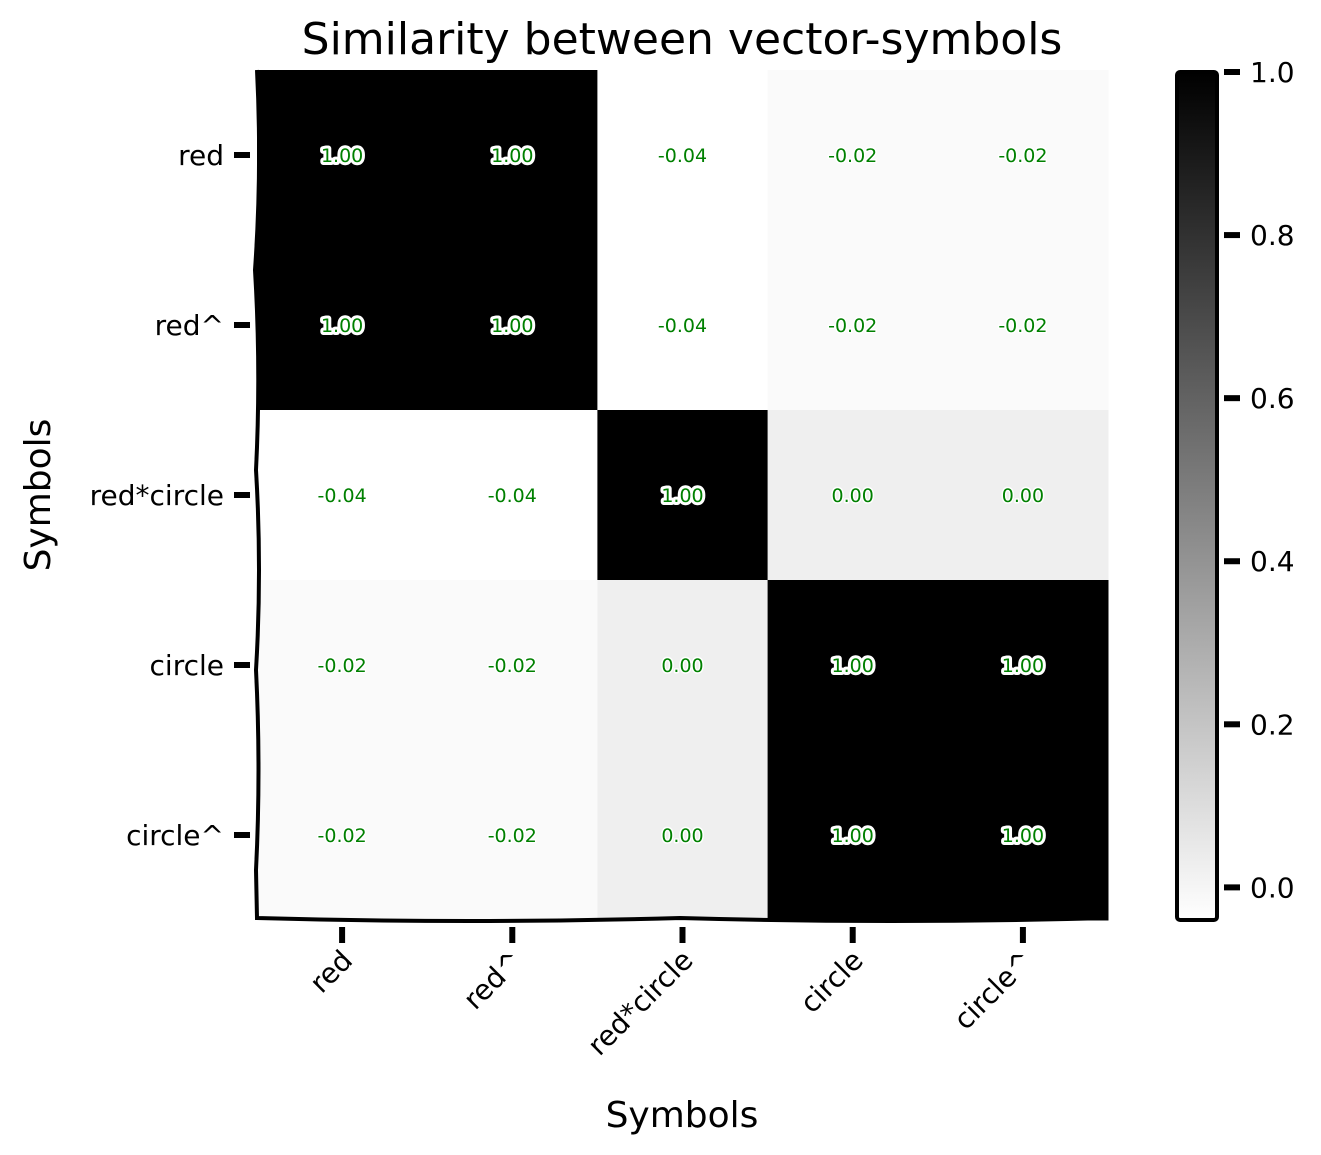 This screenshot has height=1155, width=1321. Describe the element at coordinates (189, 325) in the screenshot. I see `y-tick-label-1: red^` at that location.